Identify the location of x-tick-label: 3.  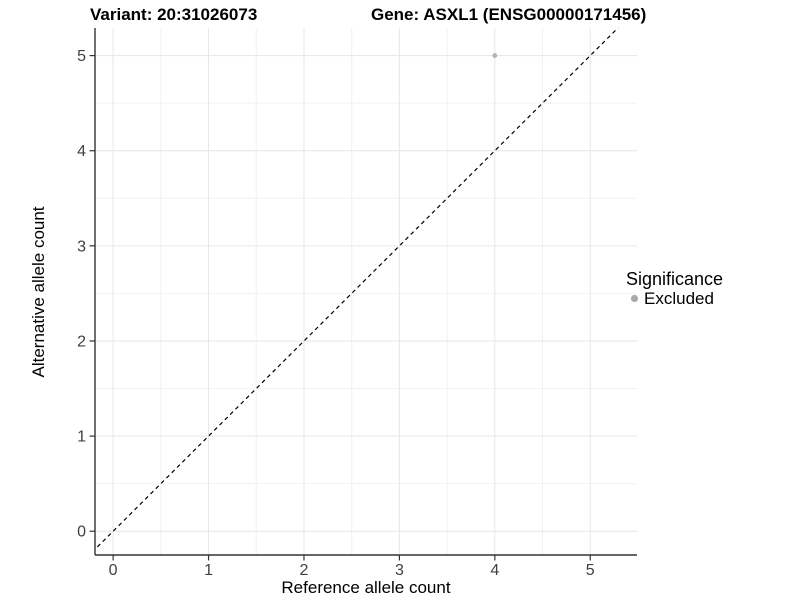
(399, 570).